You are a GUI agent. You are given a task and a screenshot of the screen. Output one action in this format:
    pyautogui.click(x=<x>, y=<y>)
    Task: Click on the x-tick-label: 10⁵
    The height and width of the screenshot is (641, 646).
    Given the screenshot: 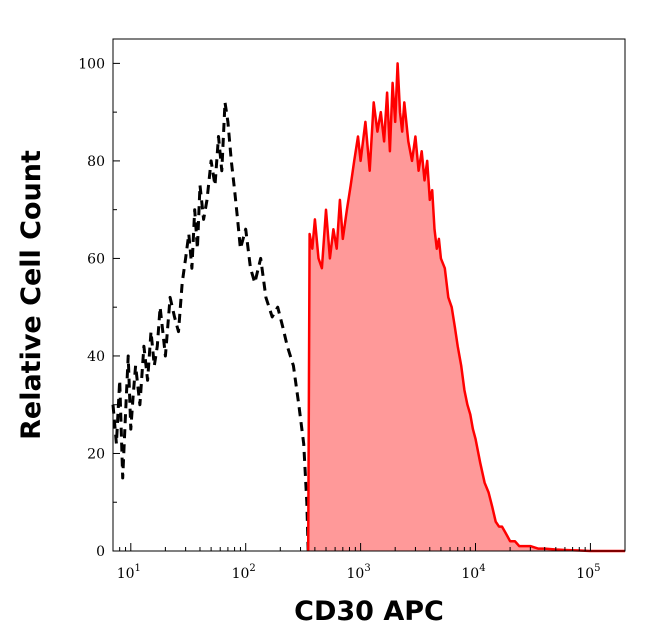 What is the action you would take?
    pyautogui.click(x=588, y=572)
    